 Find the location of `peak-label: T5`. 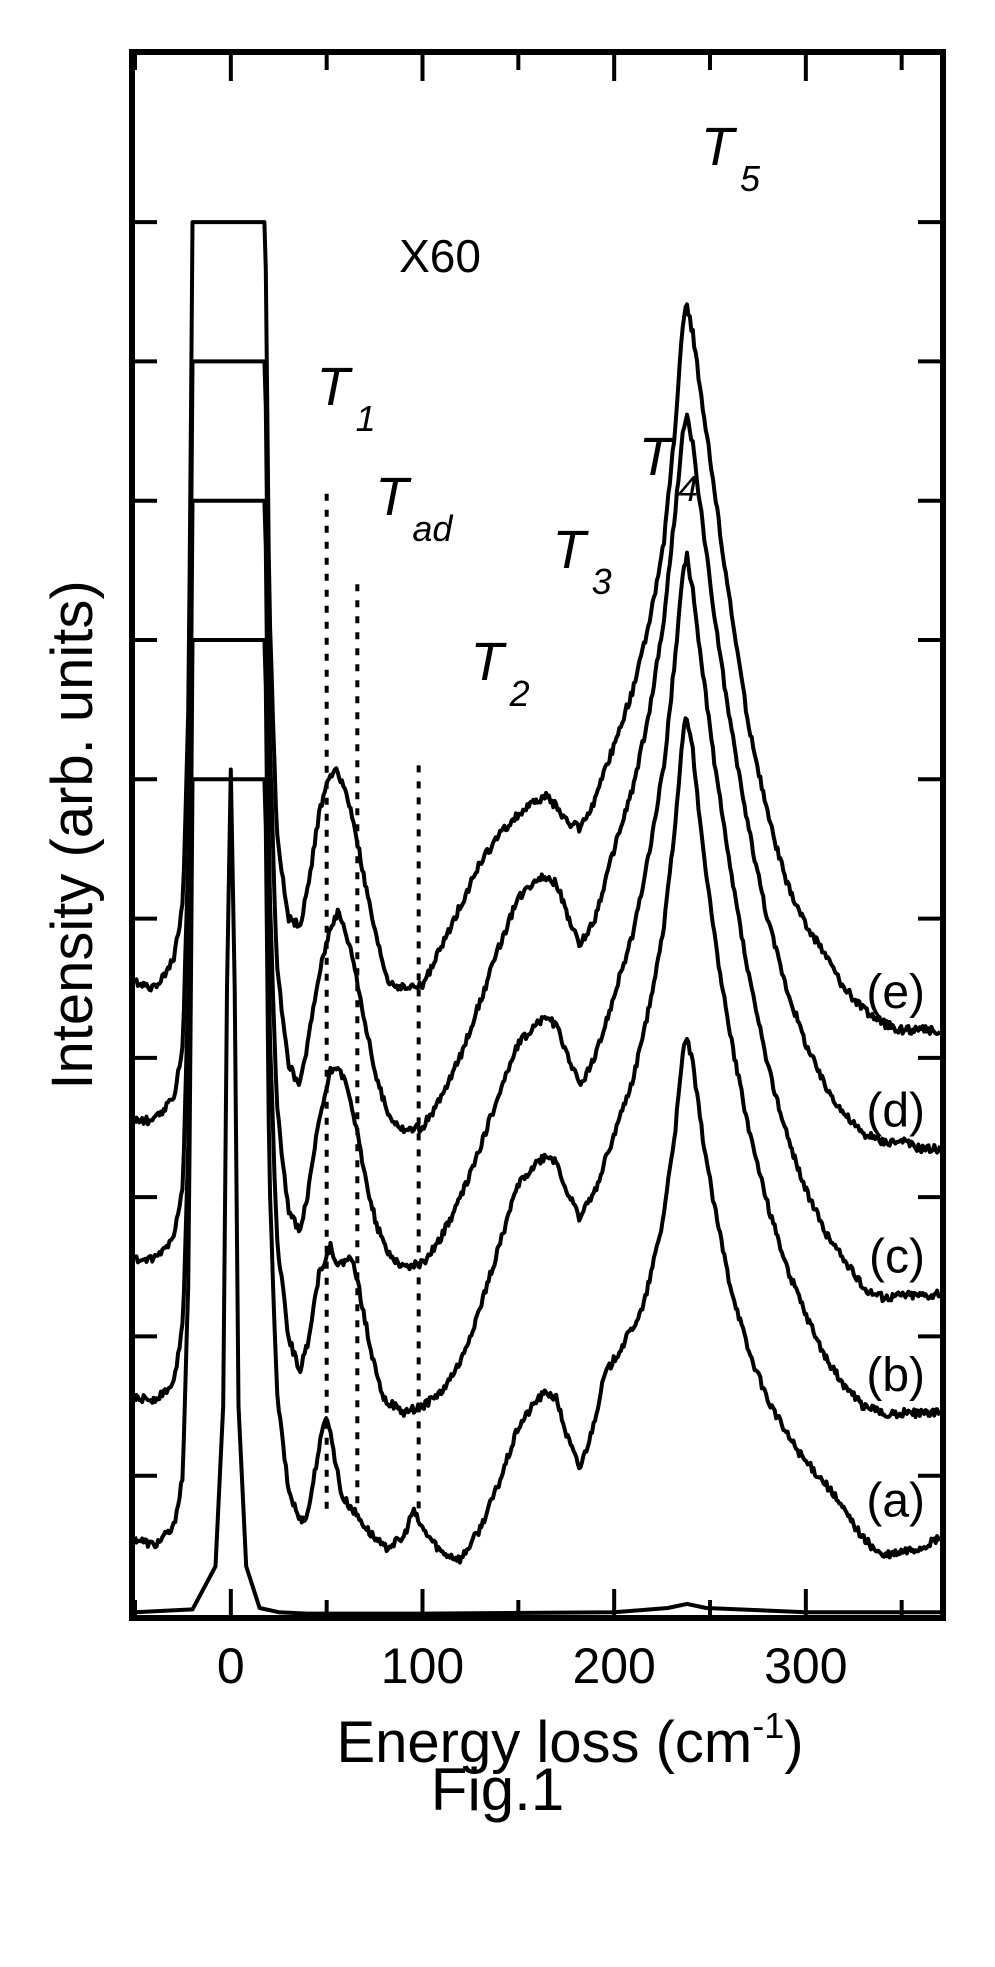

peak-label: T5 is located at coordinates (731, 158).